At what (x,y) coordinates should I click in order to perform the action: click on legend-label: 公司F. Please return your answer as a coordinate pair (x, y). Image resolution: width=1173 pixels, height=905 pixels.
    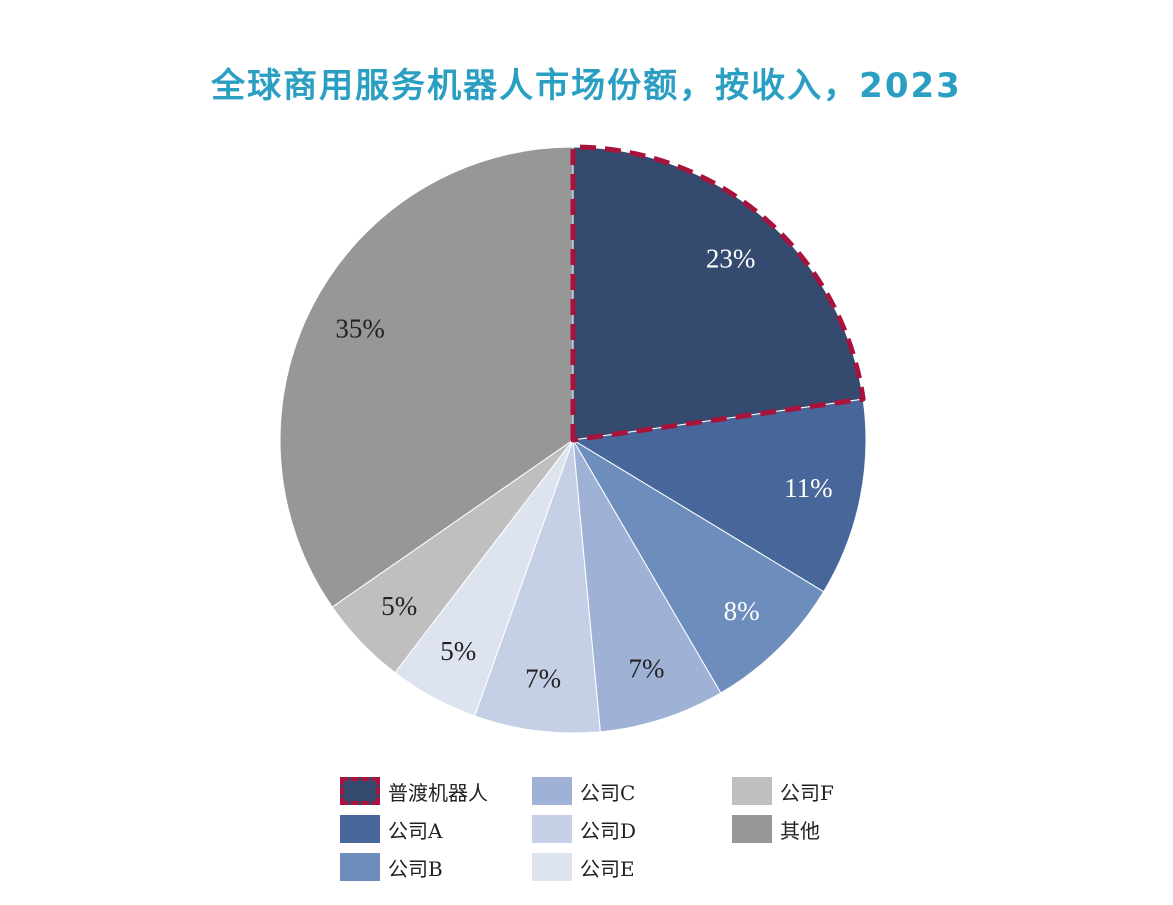
    Looking at the image, I should click on (807, 792).